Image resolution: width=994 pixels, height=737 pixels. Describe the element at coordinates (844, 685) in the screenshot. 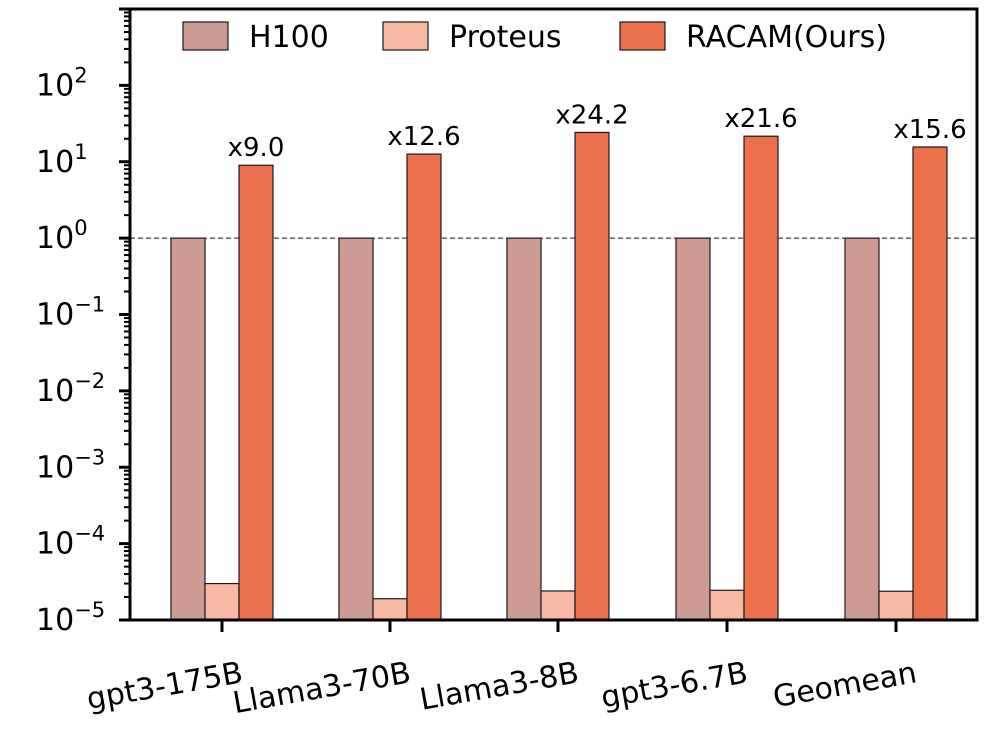

I see `x-tick-label: Geomean` at that location.